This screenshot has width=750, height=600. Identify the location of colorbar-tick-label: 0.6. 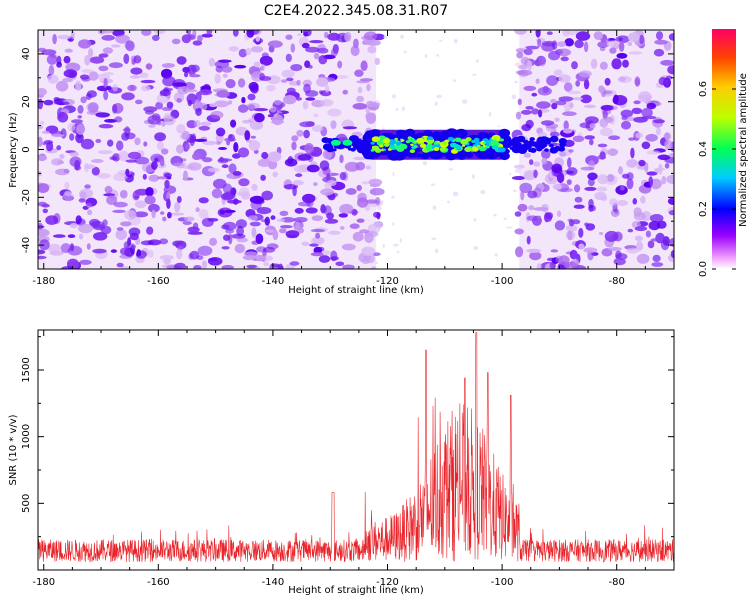
(703, 89).